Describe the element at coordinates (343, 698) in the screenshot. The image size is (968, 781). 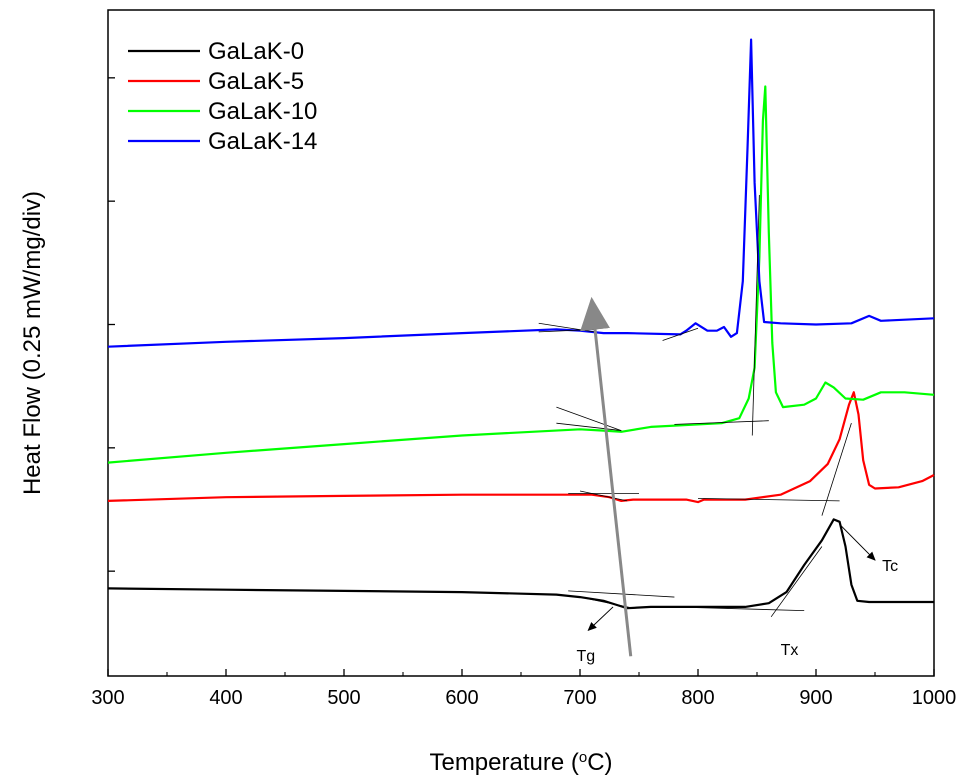
I see `x-tick-label: 500` at that location.